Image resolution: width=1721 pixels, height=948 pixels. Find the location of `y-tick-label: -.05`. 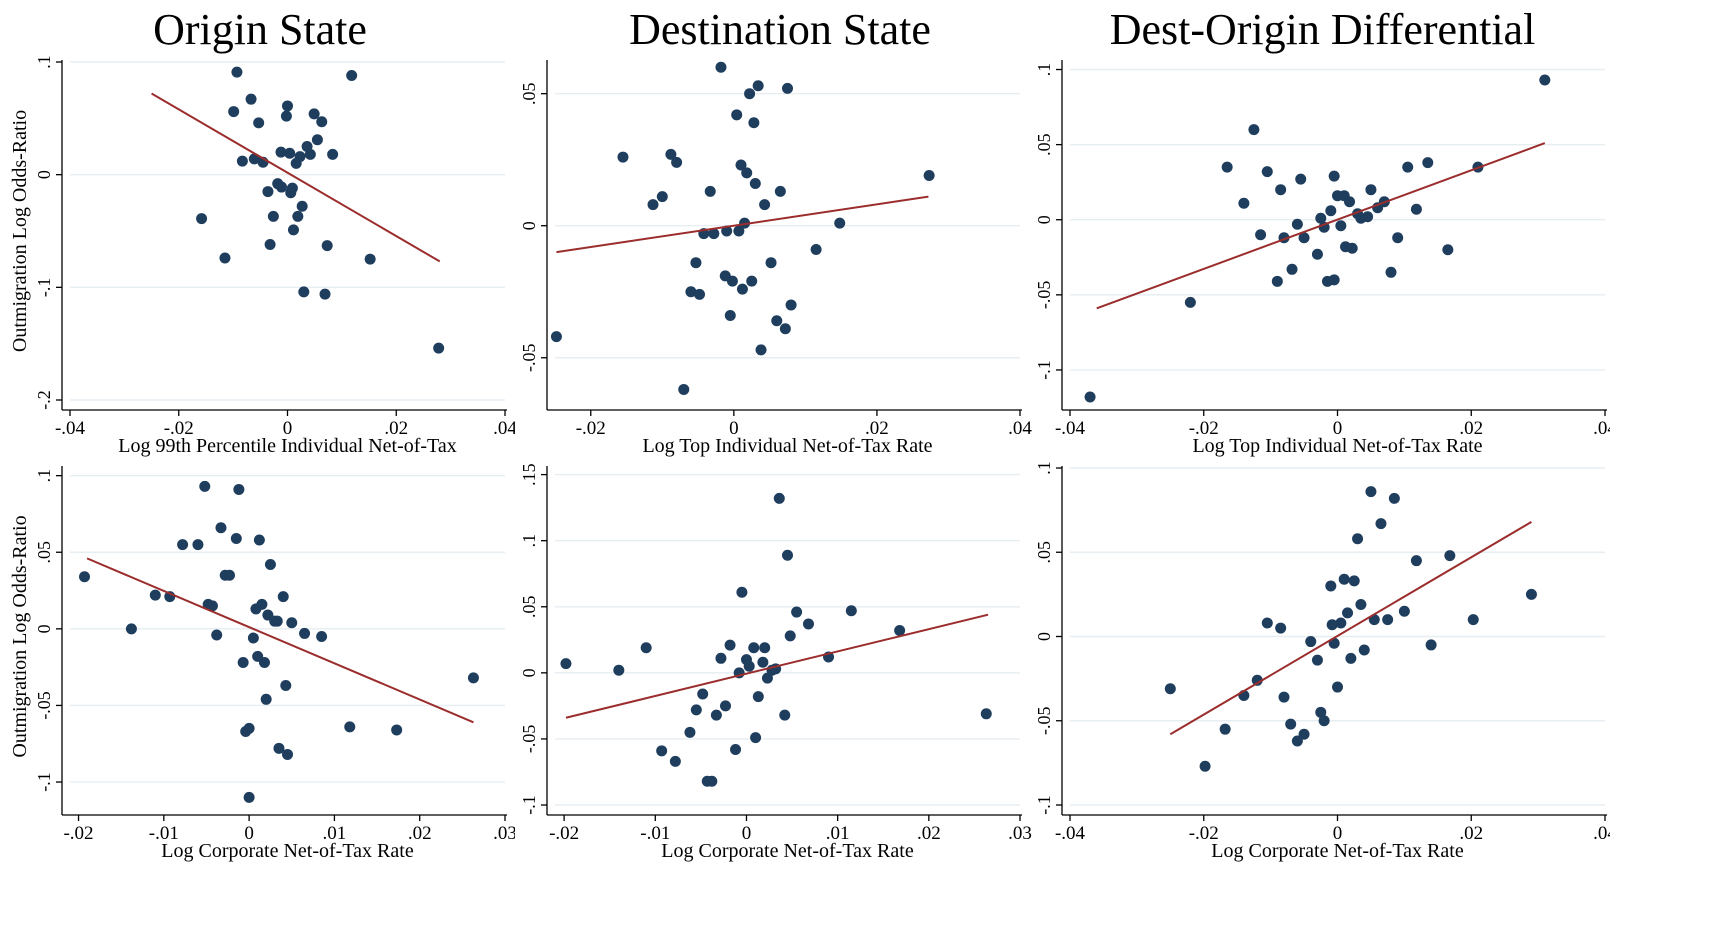

y-tick-label: -.05 is located at coordinates (1044, 721).